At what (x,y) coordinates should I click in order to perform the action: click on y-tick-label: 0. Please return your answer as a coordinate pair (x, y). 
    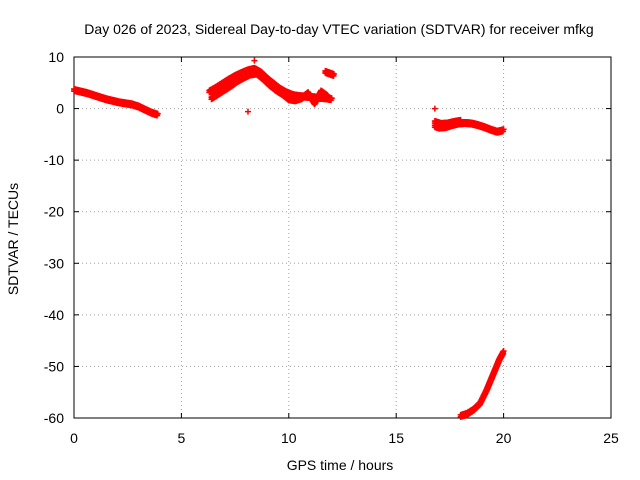
    Looking at the image, I should click on (60, 109).